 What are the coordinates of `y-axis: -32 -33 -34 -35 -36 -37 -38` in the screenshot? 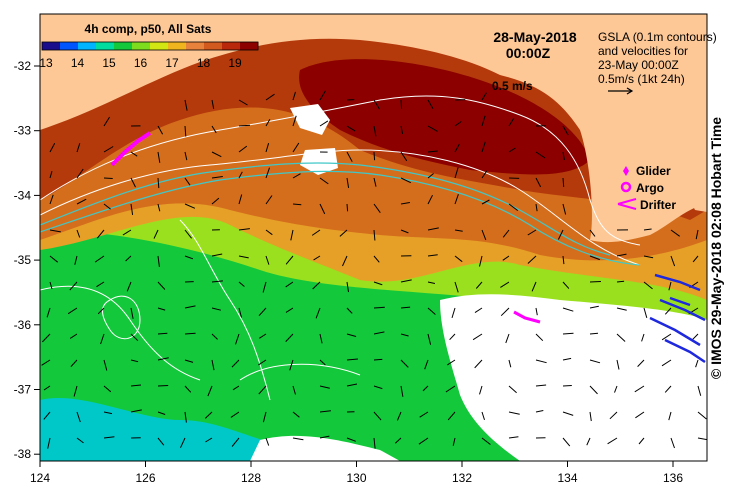 It's located at (27, 260).